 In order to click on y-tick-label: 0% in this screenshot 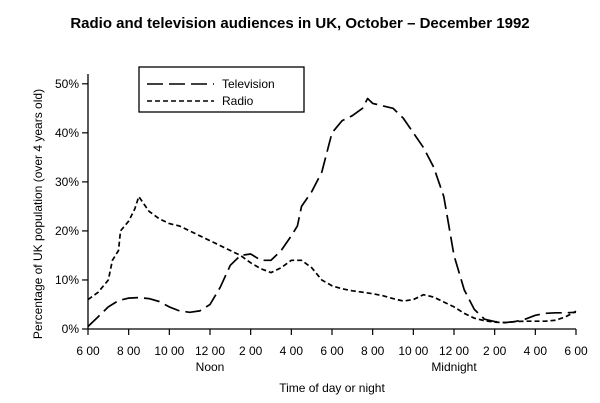, I will do `click(71, 329)`.